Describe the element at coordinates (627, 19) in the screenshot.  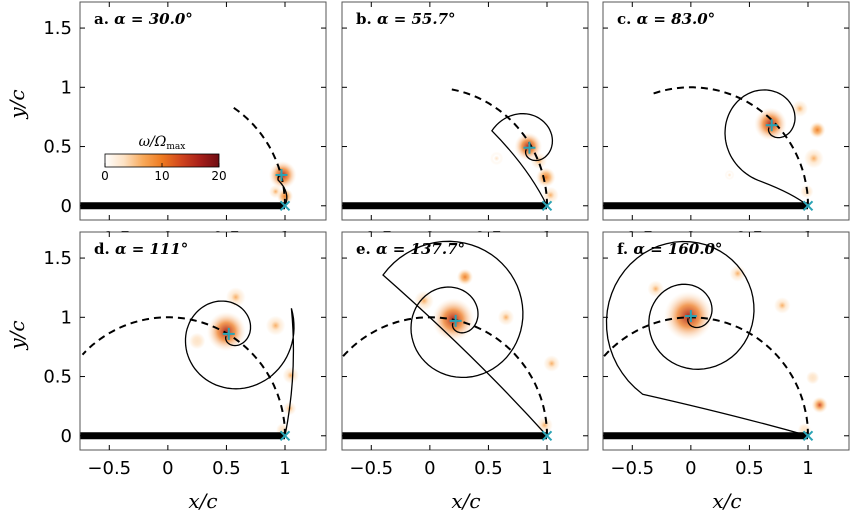
I see `panel-letter: c.` at that location.